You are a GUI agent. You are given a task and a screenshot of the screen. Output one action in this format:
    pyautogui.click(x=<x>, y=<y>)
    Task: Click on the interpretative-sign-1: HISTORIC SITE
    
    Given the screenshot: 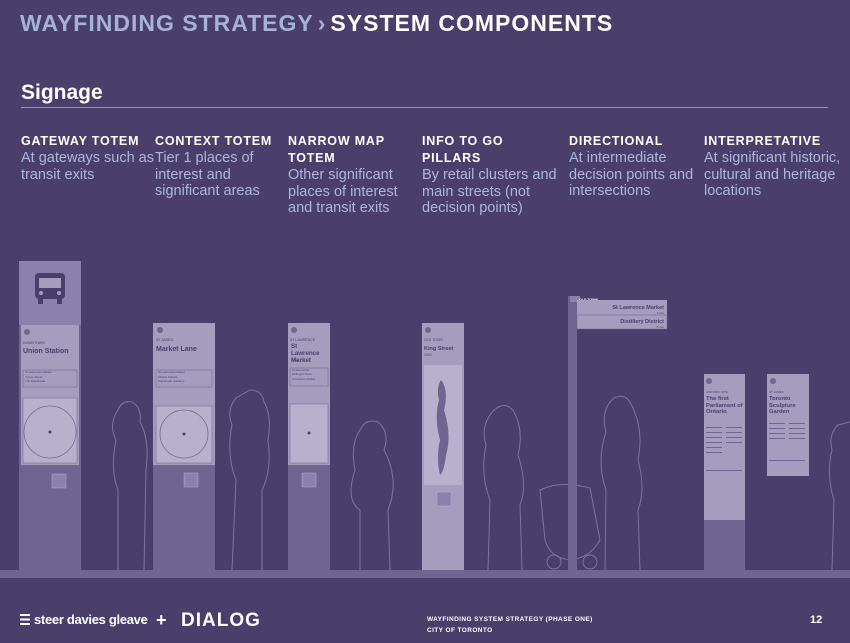 What is the action you would take?
    pyautogui.click(x=724, y=472)
    